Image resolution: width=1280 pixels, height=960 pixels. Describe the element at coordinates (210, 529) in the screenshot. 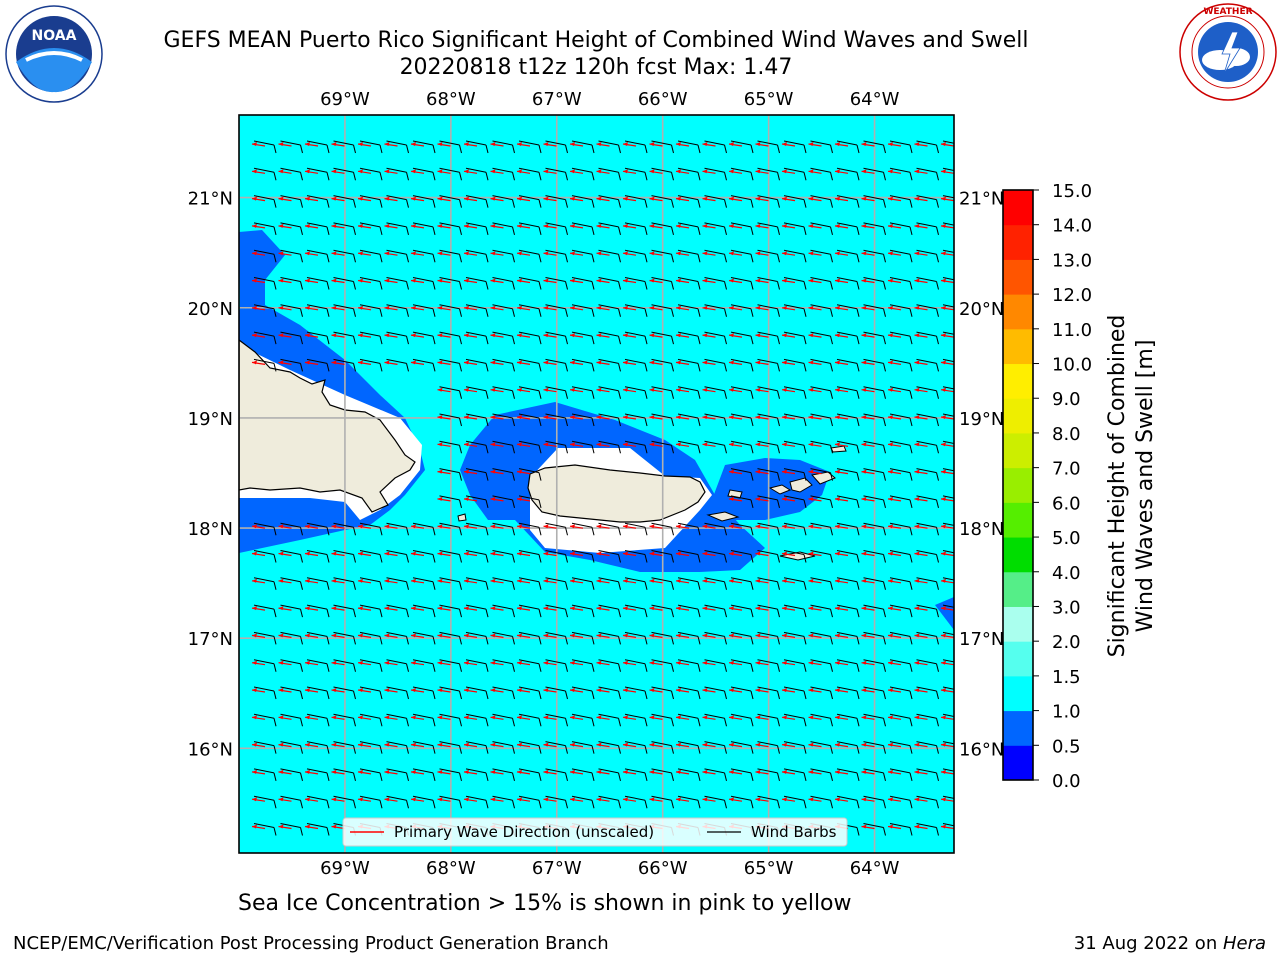

I see `lat-tick-label-left: 18°N` at that location.